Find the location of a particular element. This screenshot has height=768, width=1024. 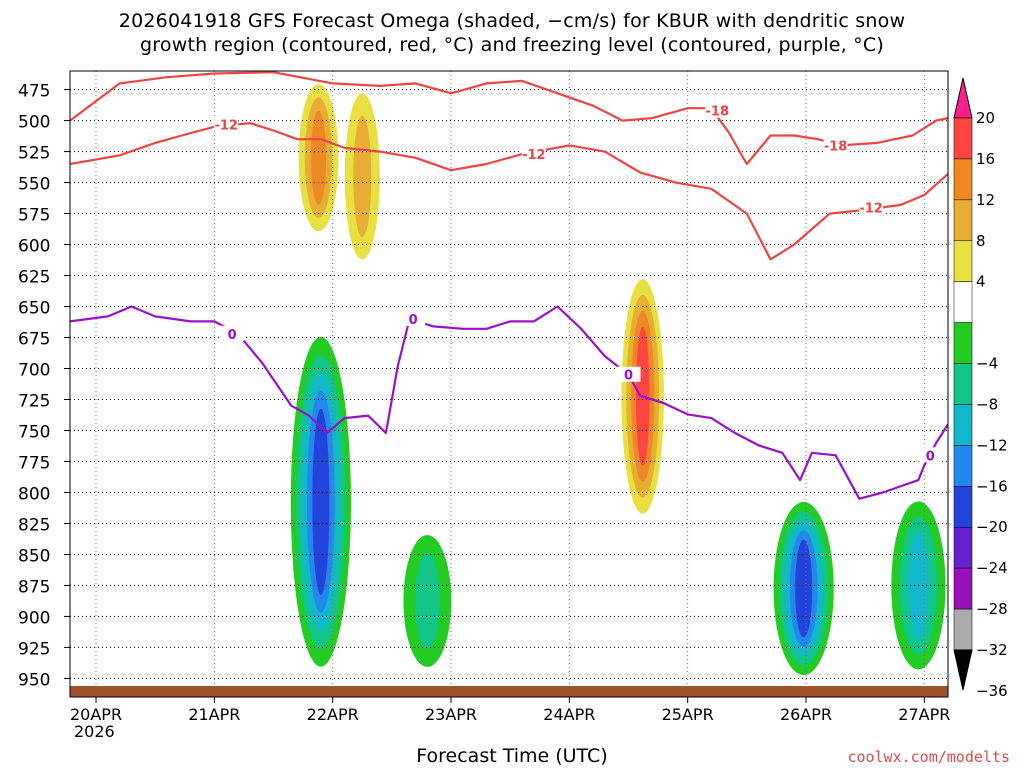

y-tick-label-850: 850 is located at coordinates (34, 556).